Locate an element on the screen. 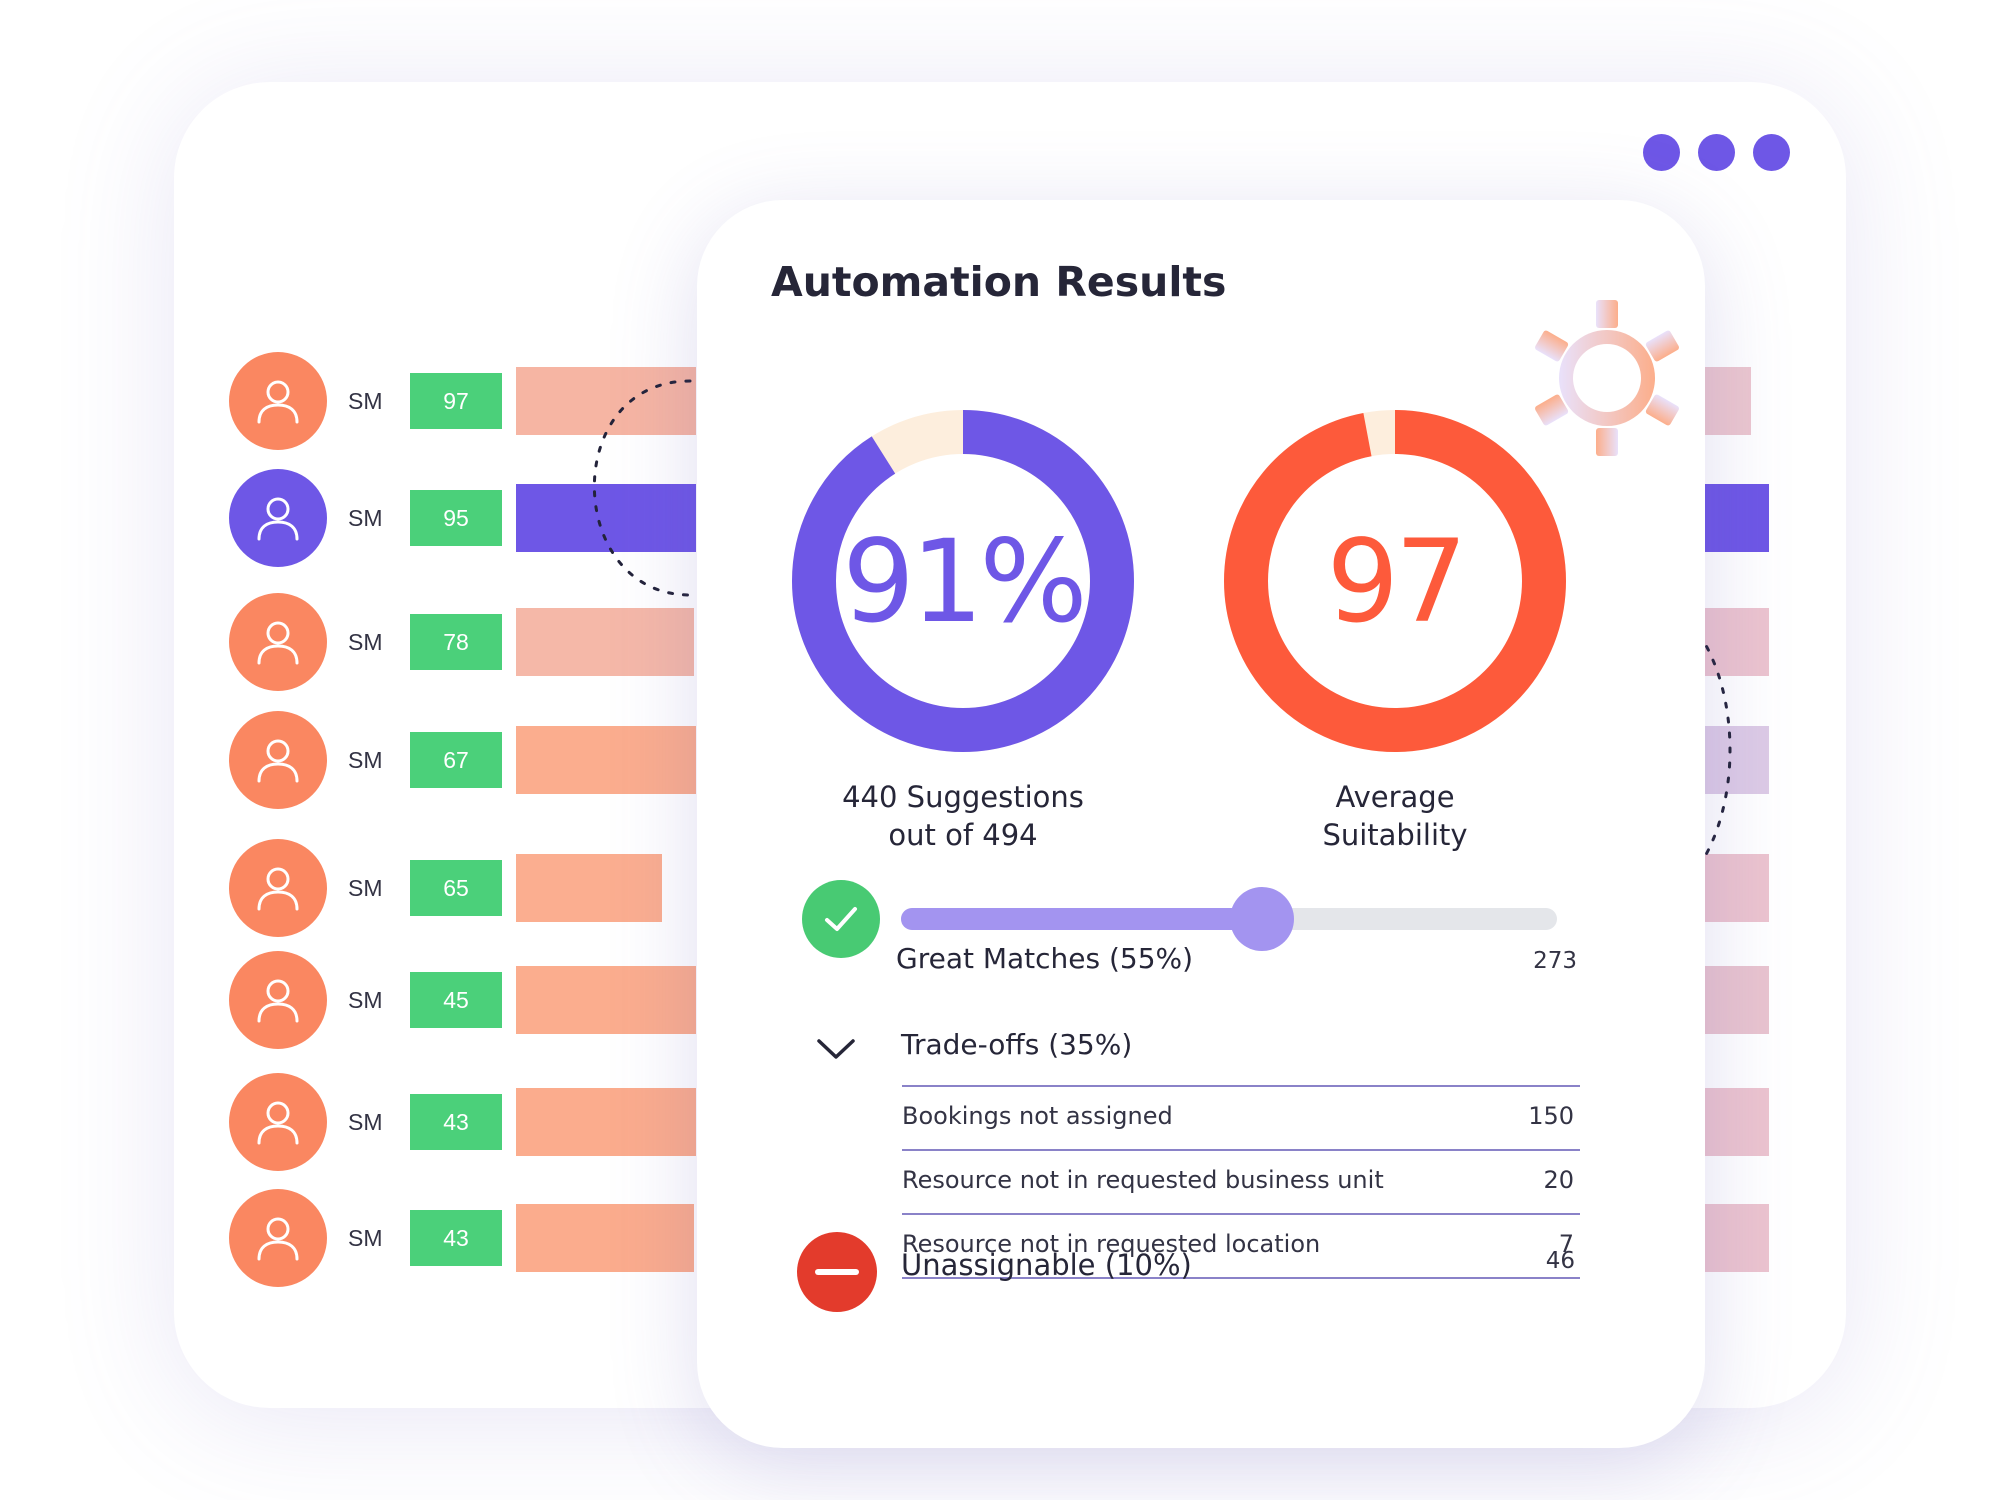 This screenshot has width=2000, height=1500. suggestions-percentage: 91% is located at coordinates (964, 581).